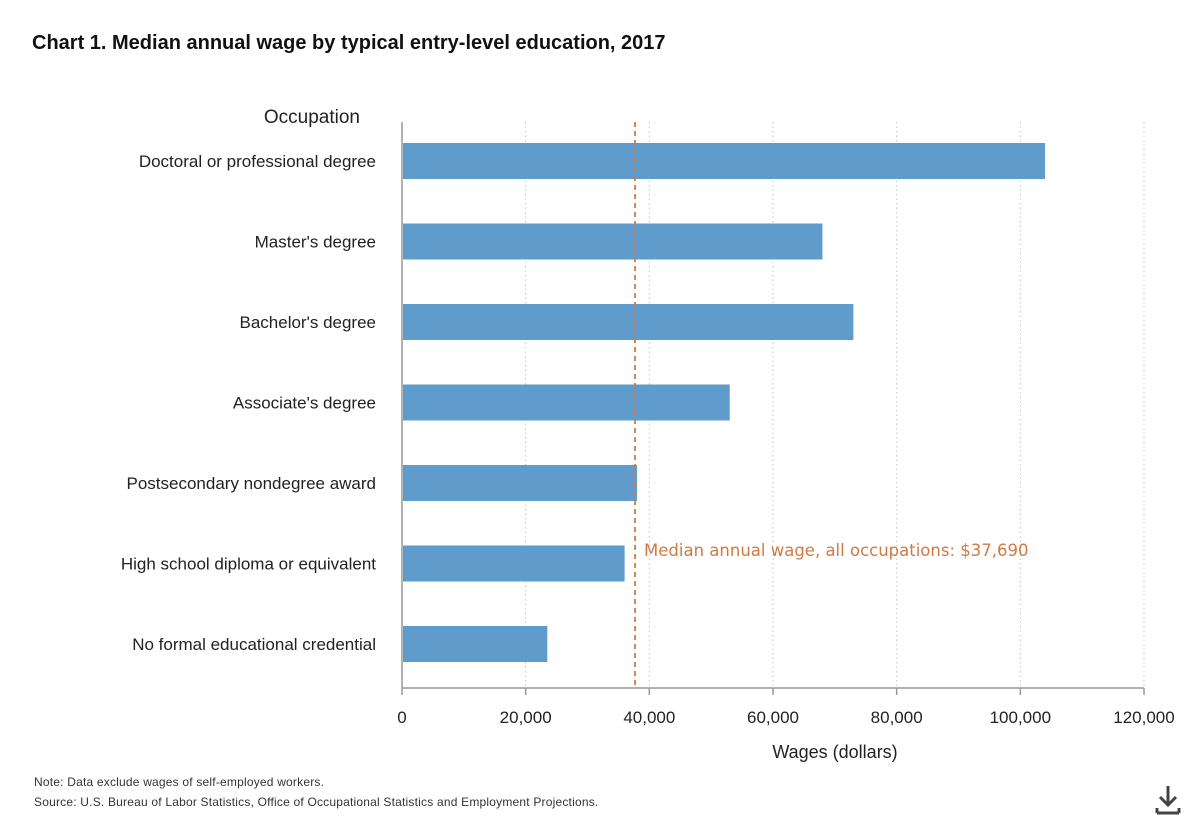  What do you see at coordinates (1143, 717) in the screenshot?
I see `x-tick-label-6: 120,000` at bounding box center [1143, 717].